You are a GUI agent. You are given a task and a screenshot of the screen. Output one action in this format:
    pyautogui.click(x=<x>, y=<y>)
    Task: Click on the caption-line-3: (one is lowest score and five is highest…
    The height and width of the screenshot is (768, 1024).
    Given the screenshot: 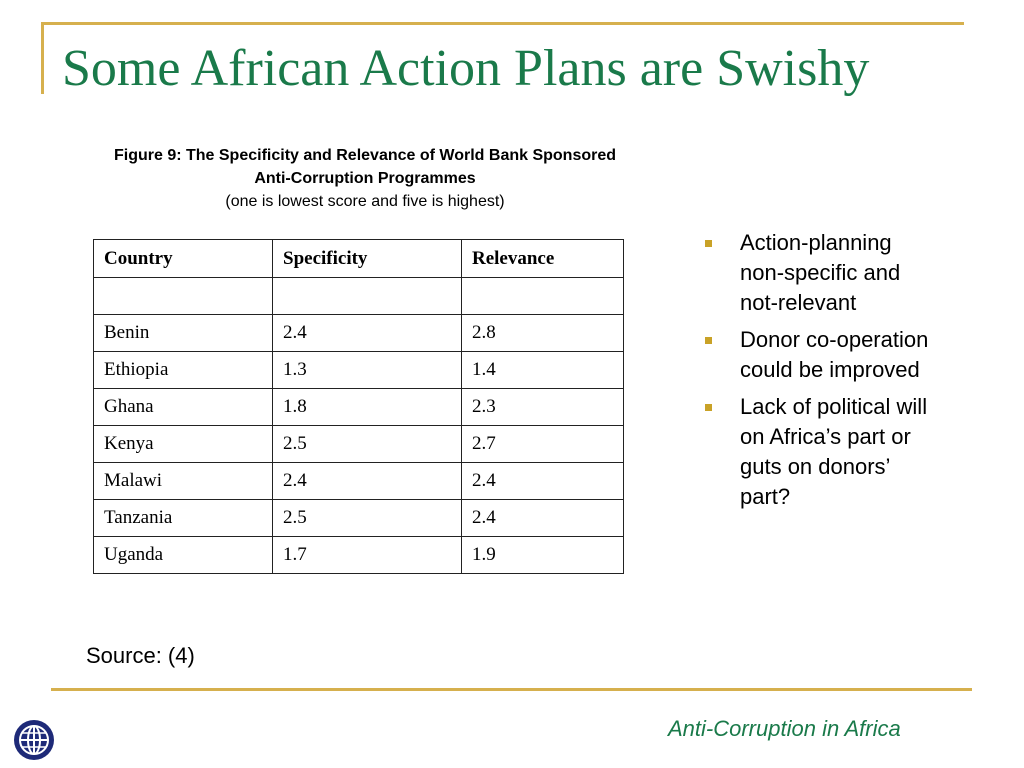 What is the action you would take?
    pyautogui.click(x=365, y=201)
    